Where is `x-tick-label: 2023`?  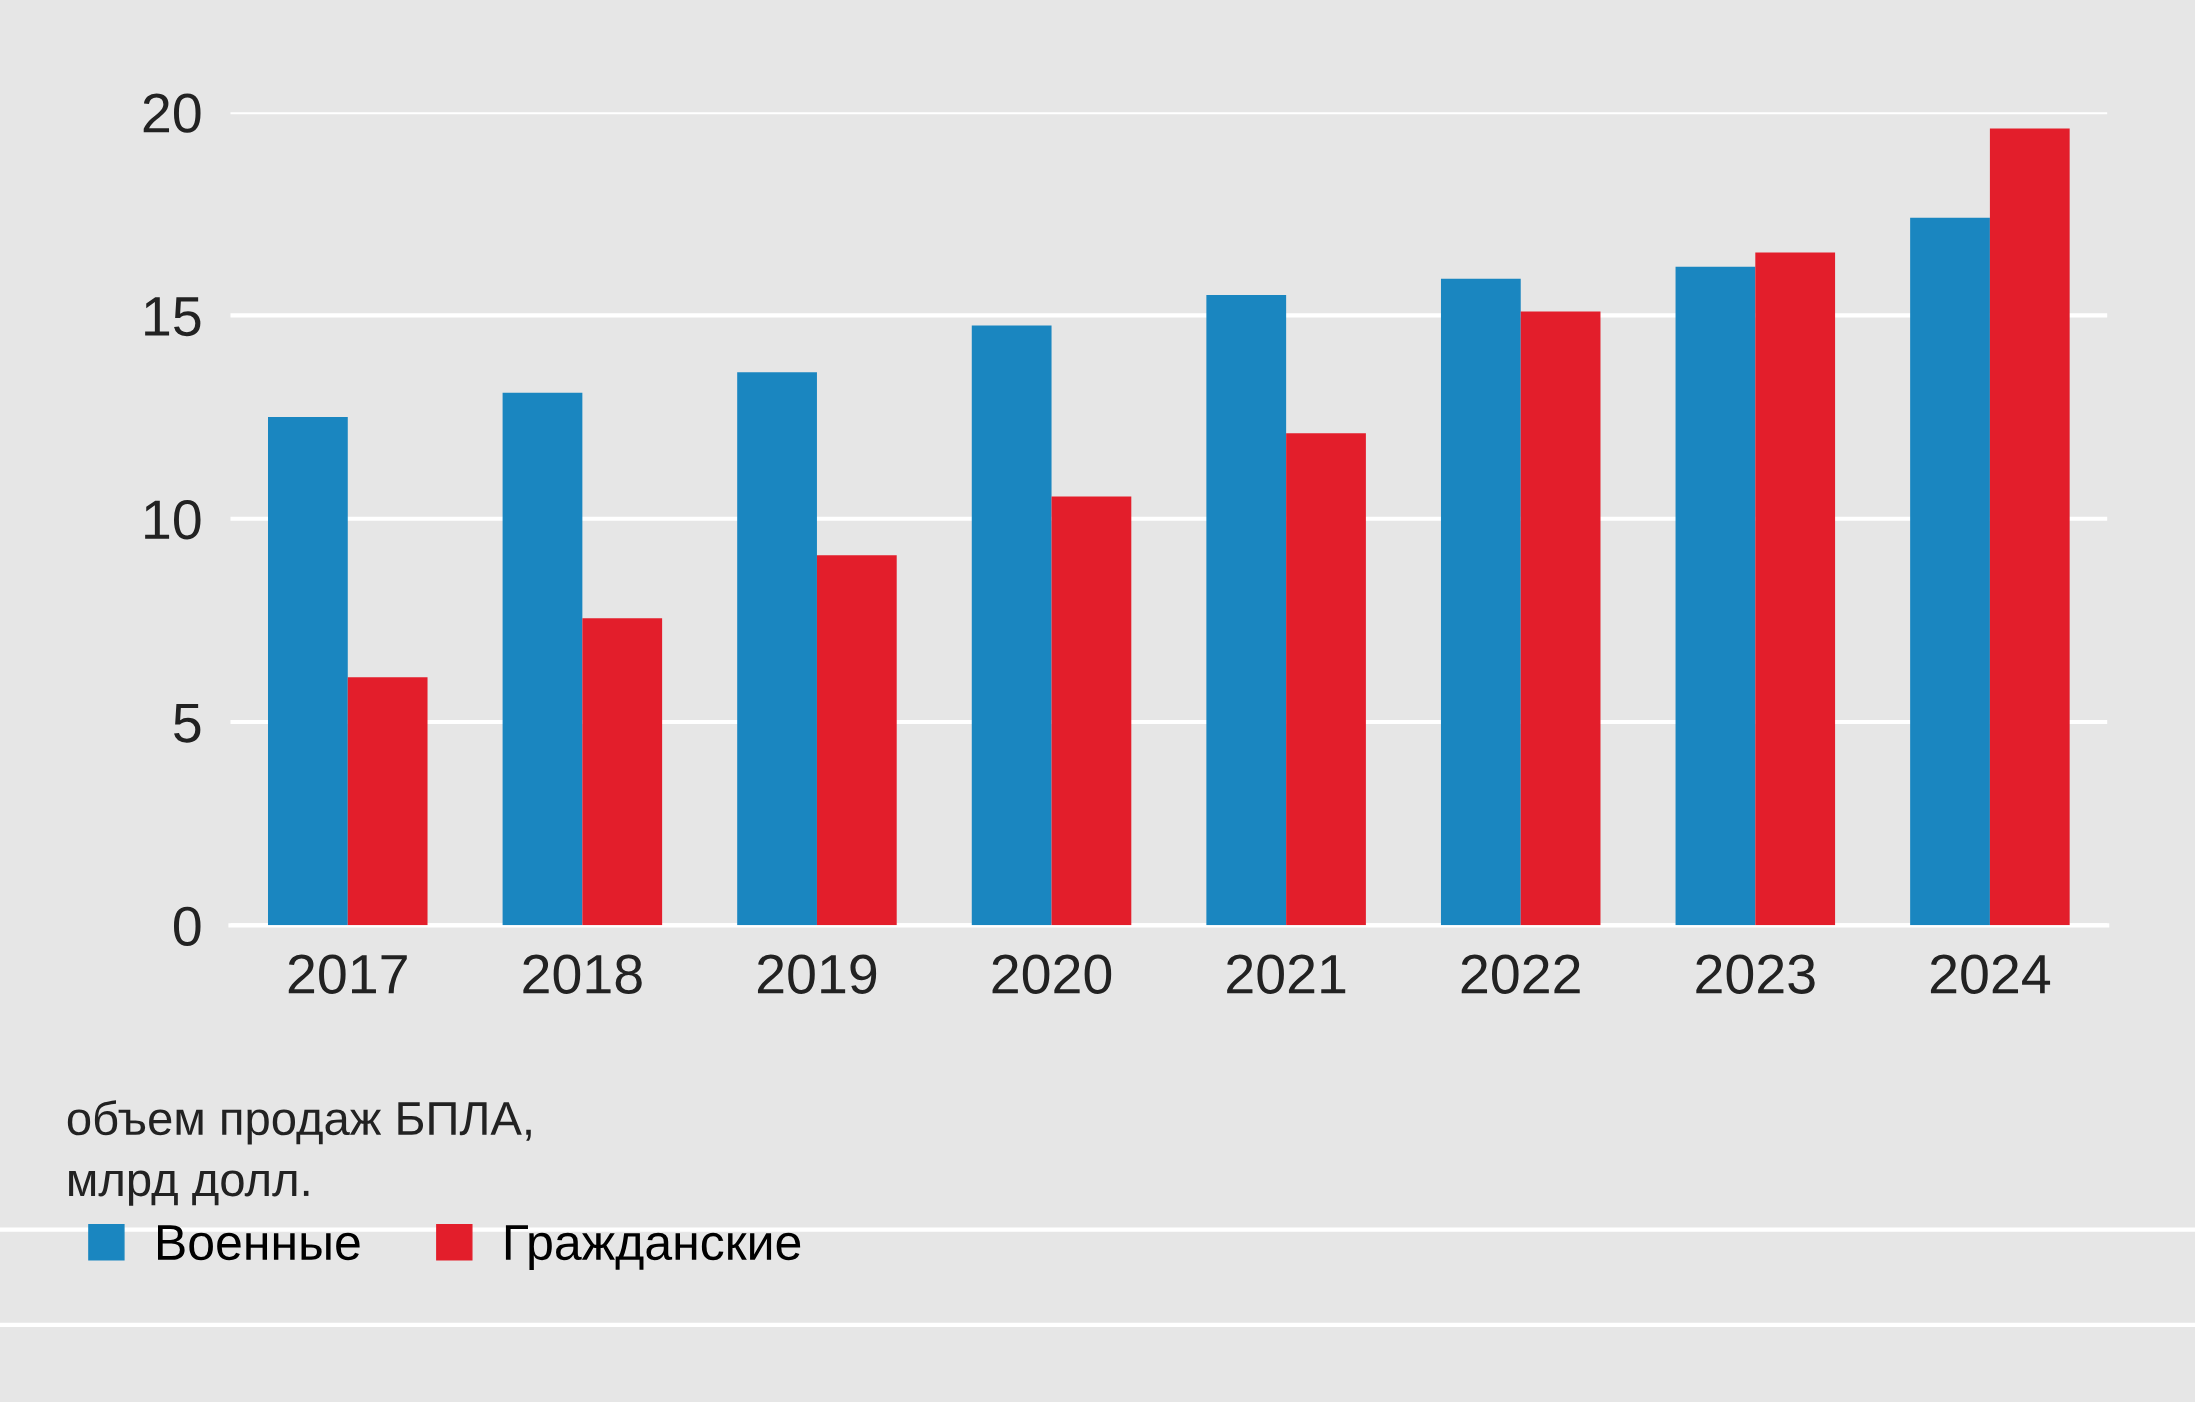 x-tick-label: 2023 is located at coordinates (1755, 974).